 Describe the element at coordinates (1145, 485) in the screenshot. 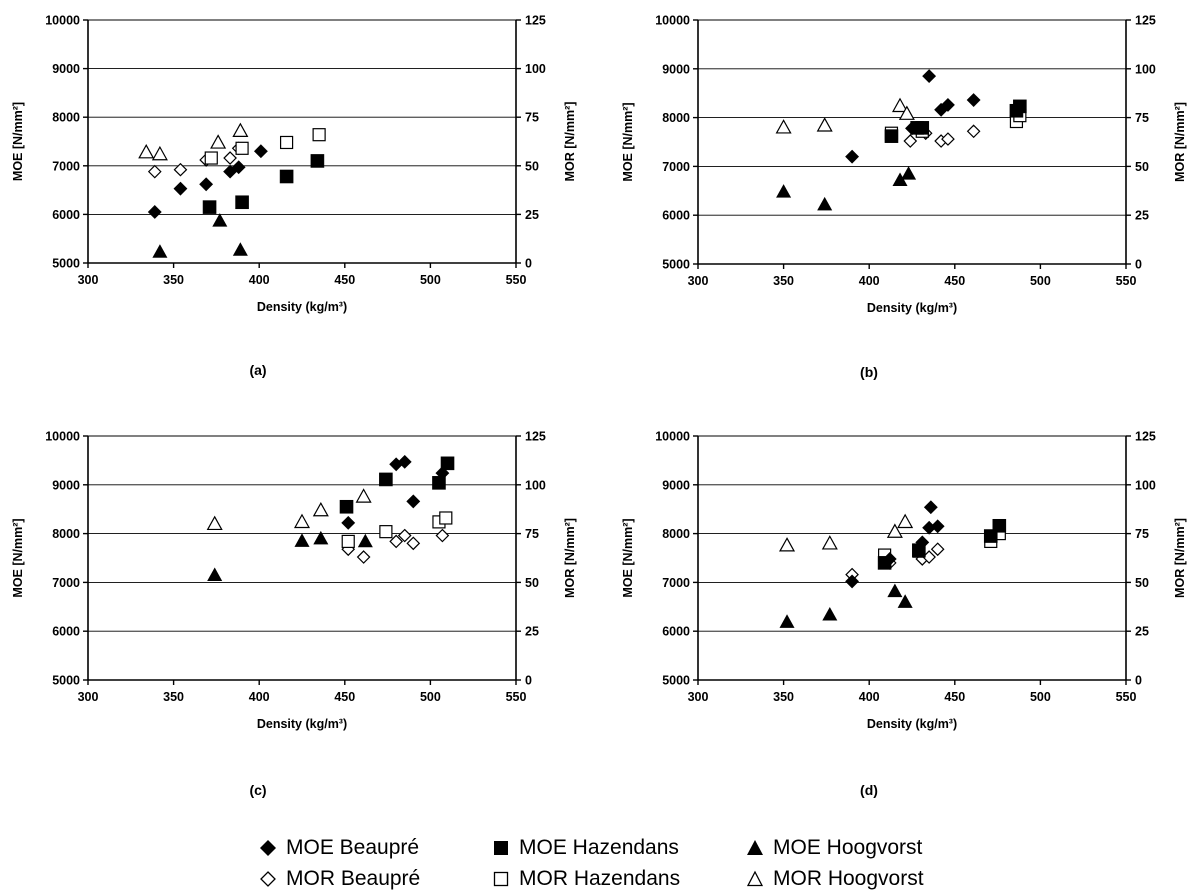

I see `y2-tick-label: 100` at that location.